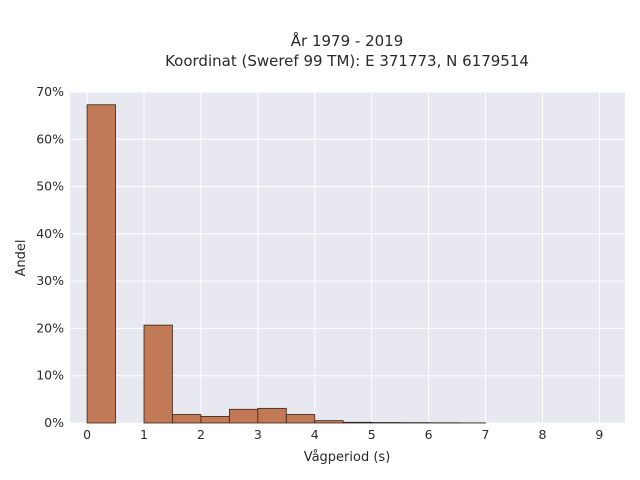  What do you see at coordinates (372, 434) in the screenshot?
I see `x-tick-label: 5` at bounding box center [372, 434].